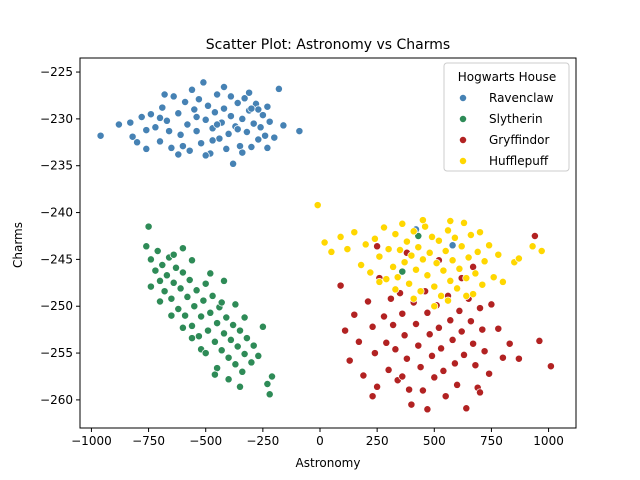 Image resolution: width=640 pixels, height=480 pixels. Describe the element at coordinates (320, 441) in the screenshot. I see `x-tick-label: 0` at that location.